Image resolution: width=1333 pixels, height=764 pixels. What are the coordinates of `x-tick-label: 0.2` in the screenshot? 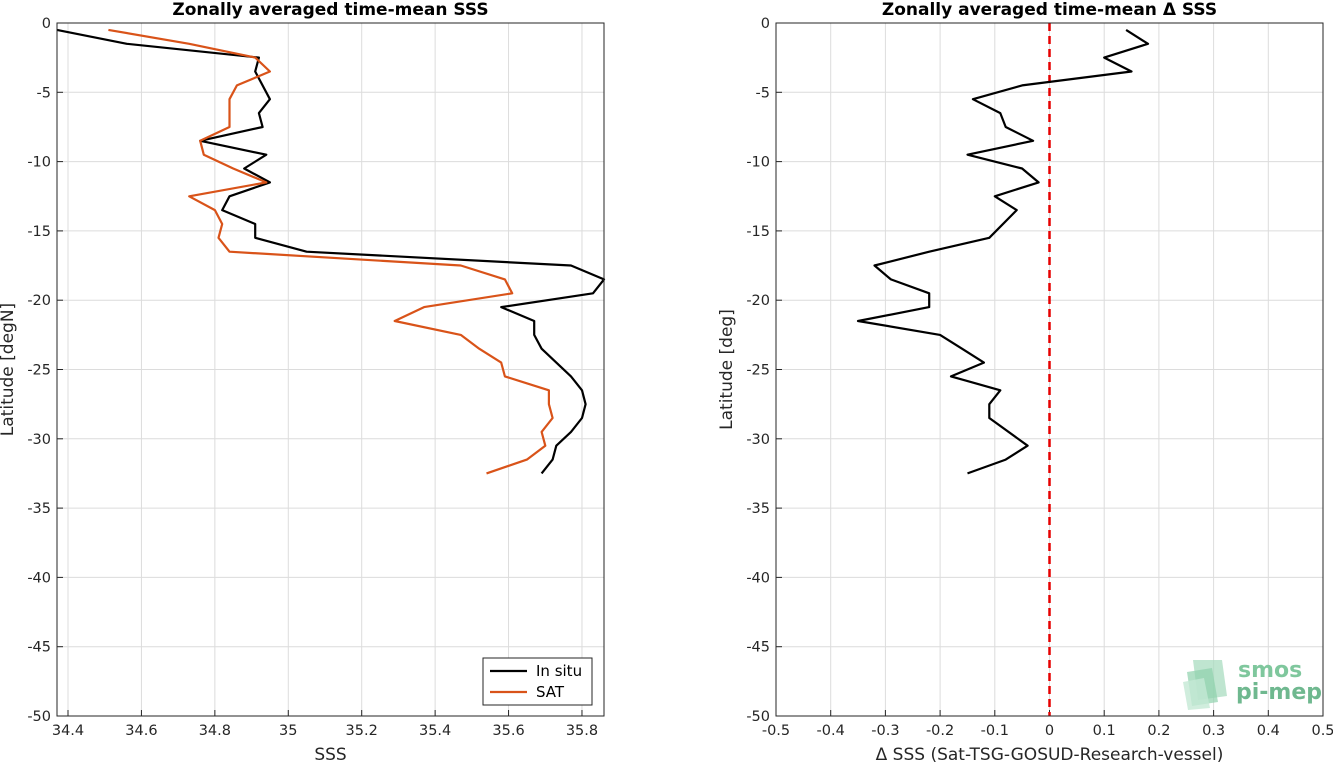 It's located at (1158, 731).